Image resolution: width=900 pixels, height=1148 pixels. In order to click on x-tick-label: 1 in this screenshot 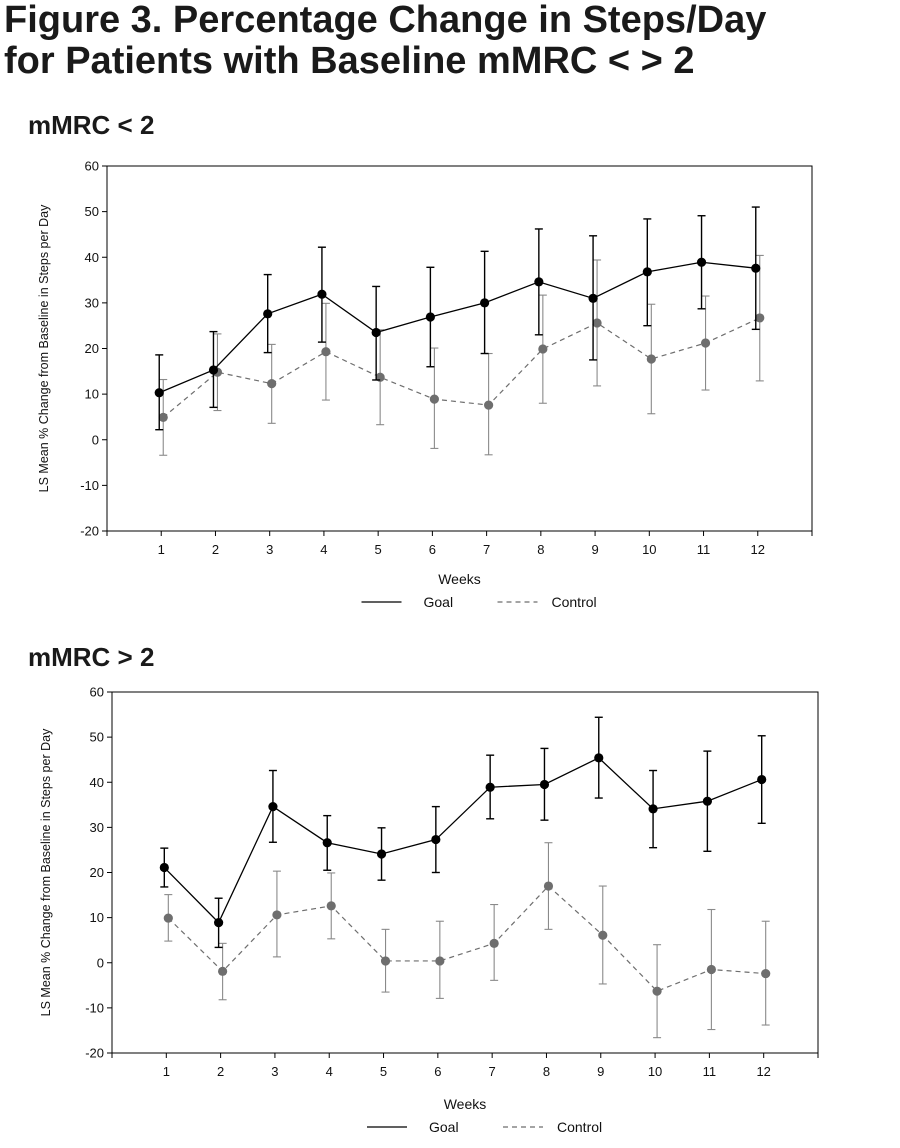, I will do `click(161, 549)`.